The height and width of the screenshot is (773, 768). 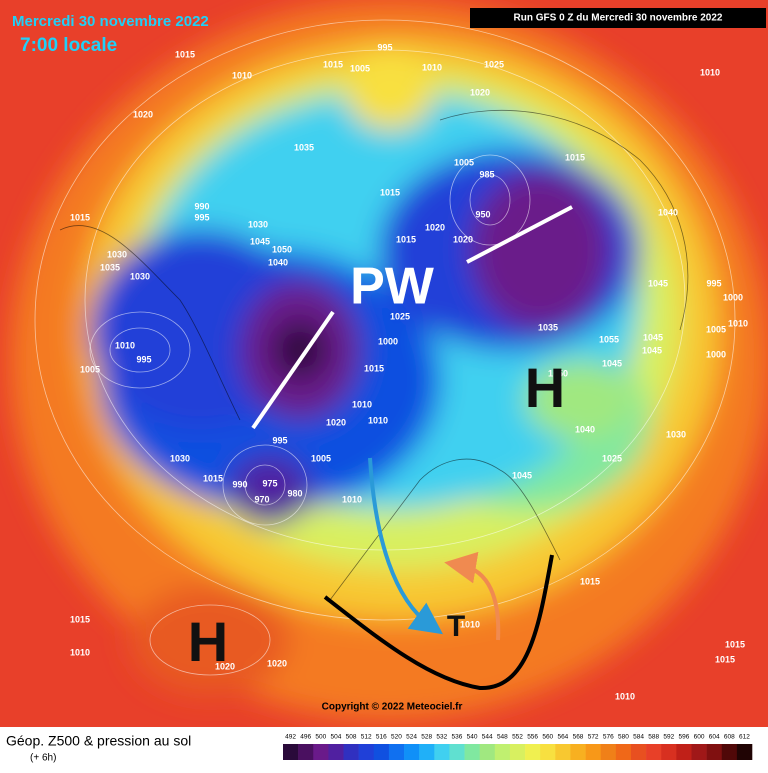 I want to click on legend-label: 584, so click(x=638, y=737).